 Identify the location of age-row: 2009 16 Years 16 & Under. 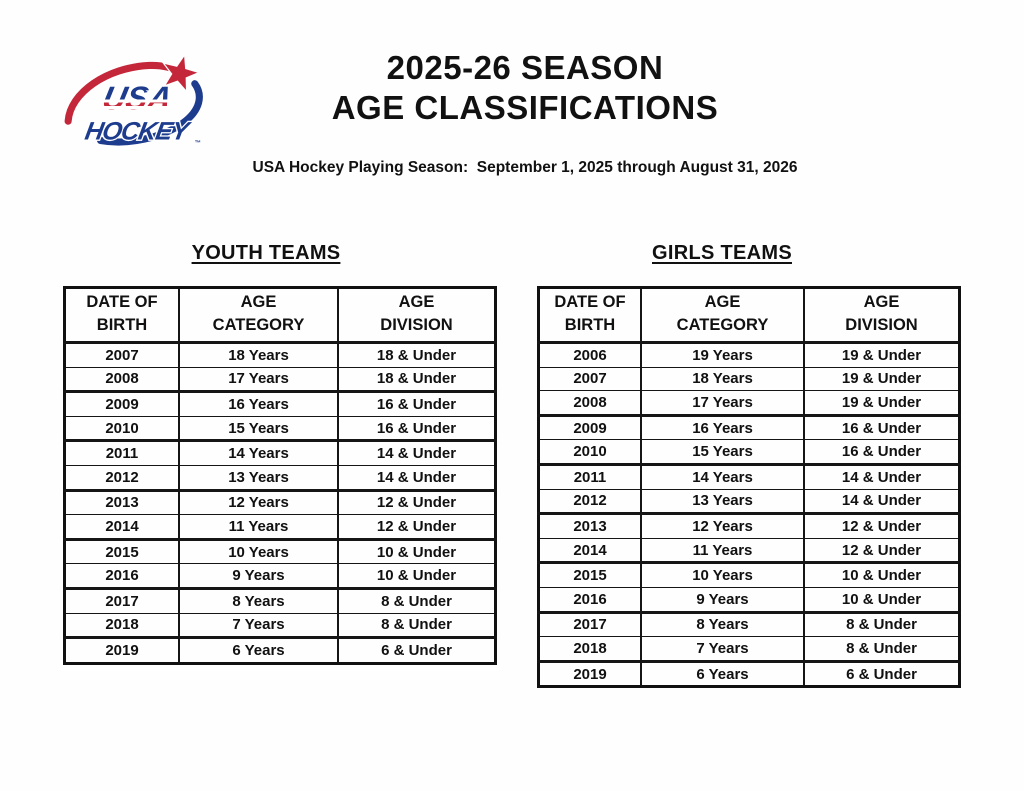
(749, 427).